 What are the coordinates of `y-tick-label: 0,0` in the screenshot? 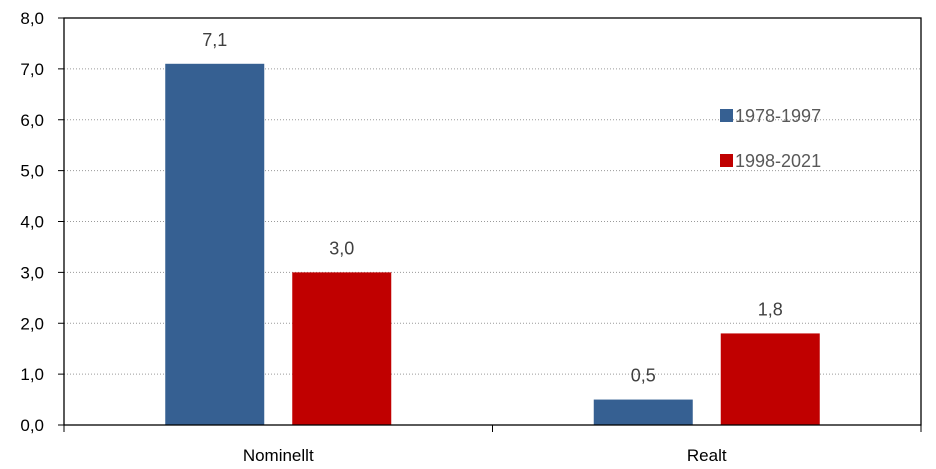 It's located at (32, 425).